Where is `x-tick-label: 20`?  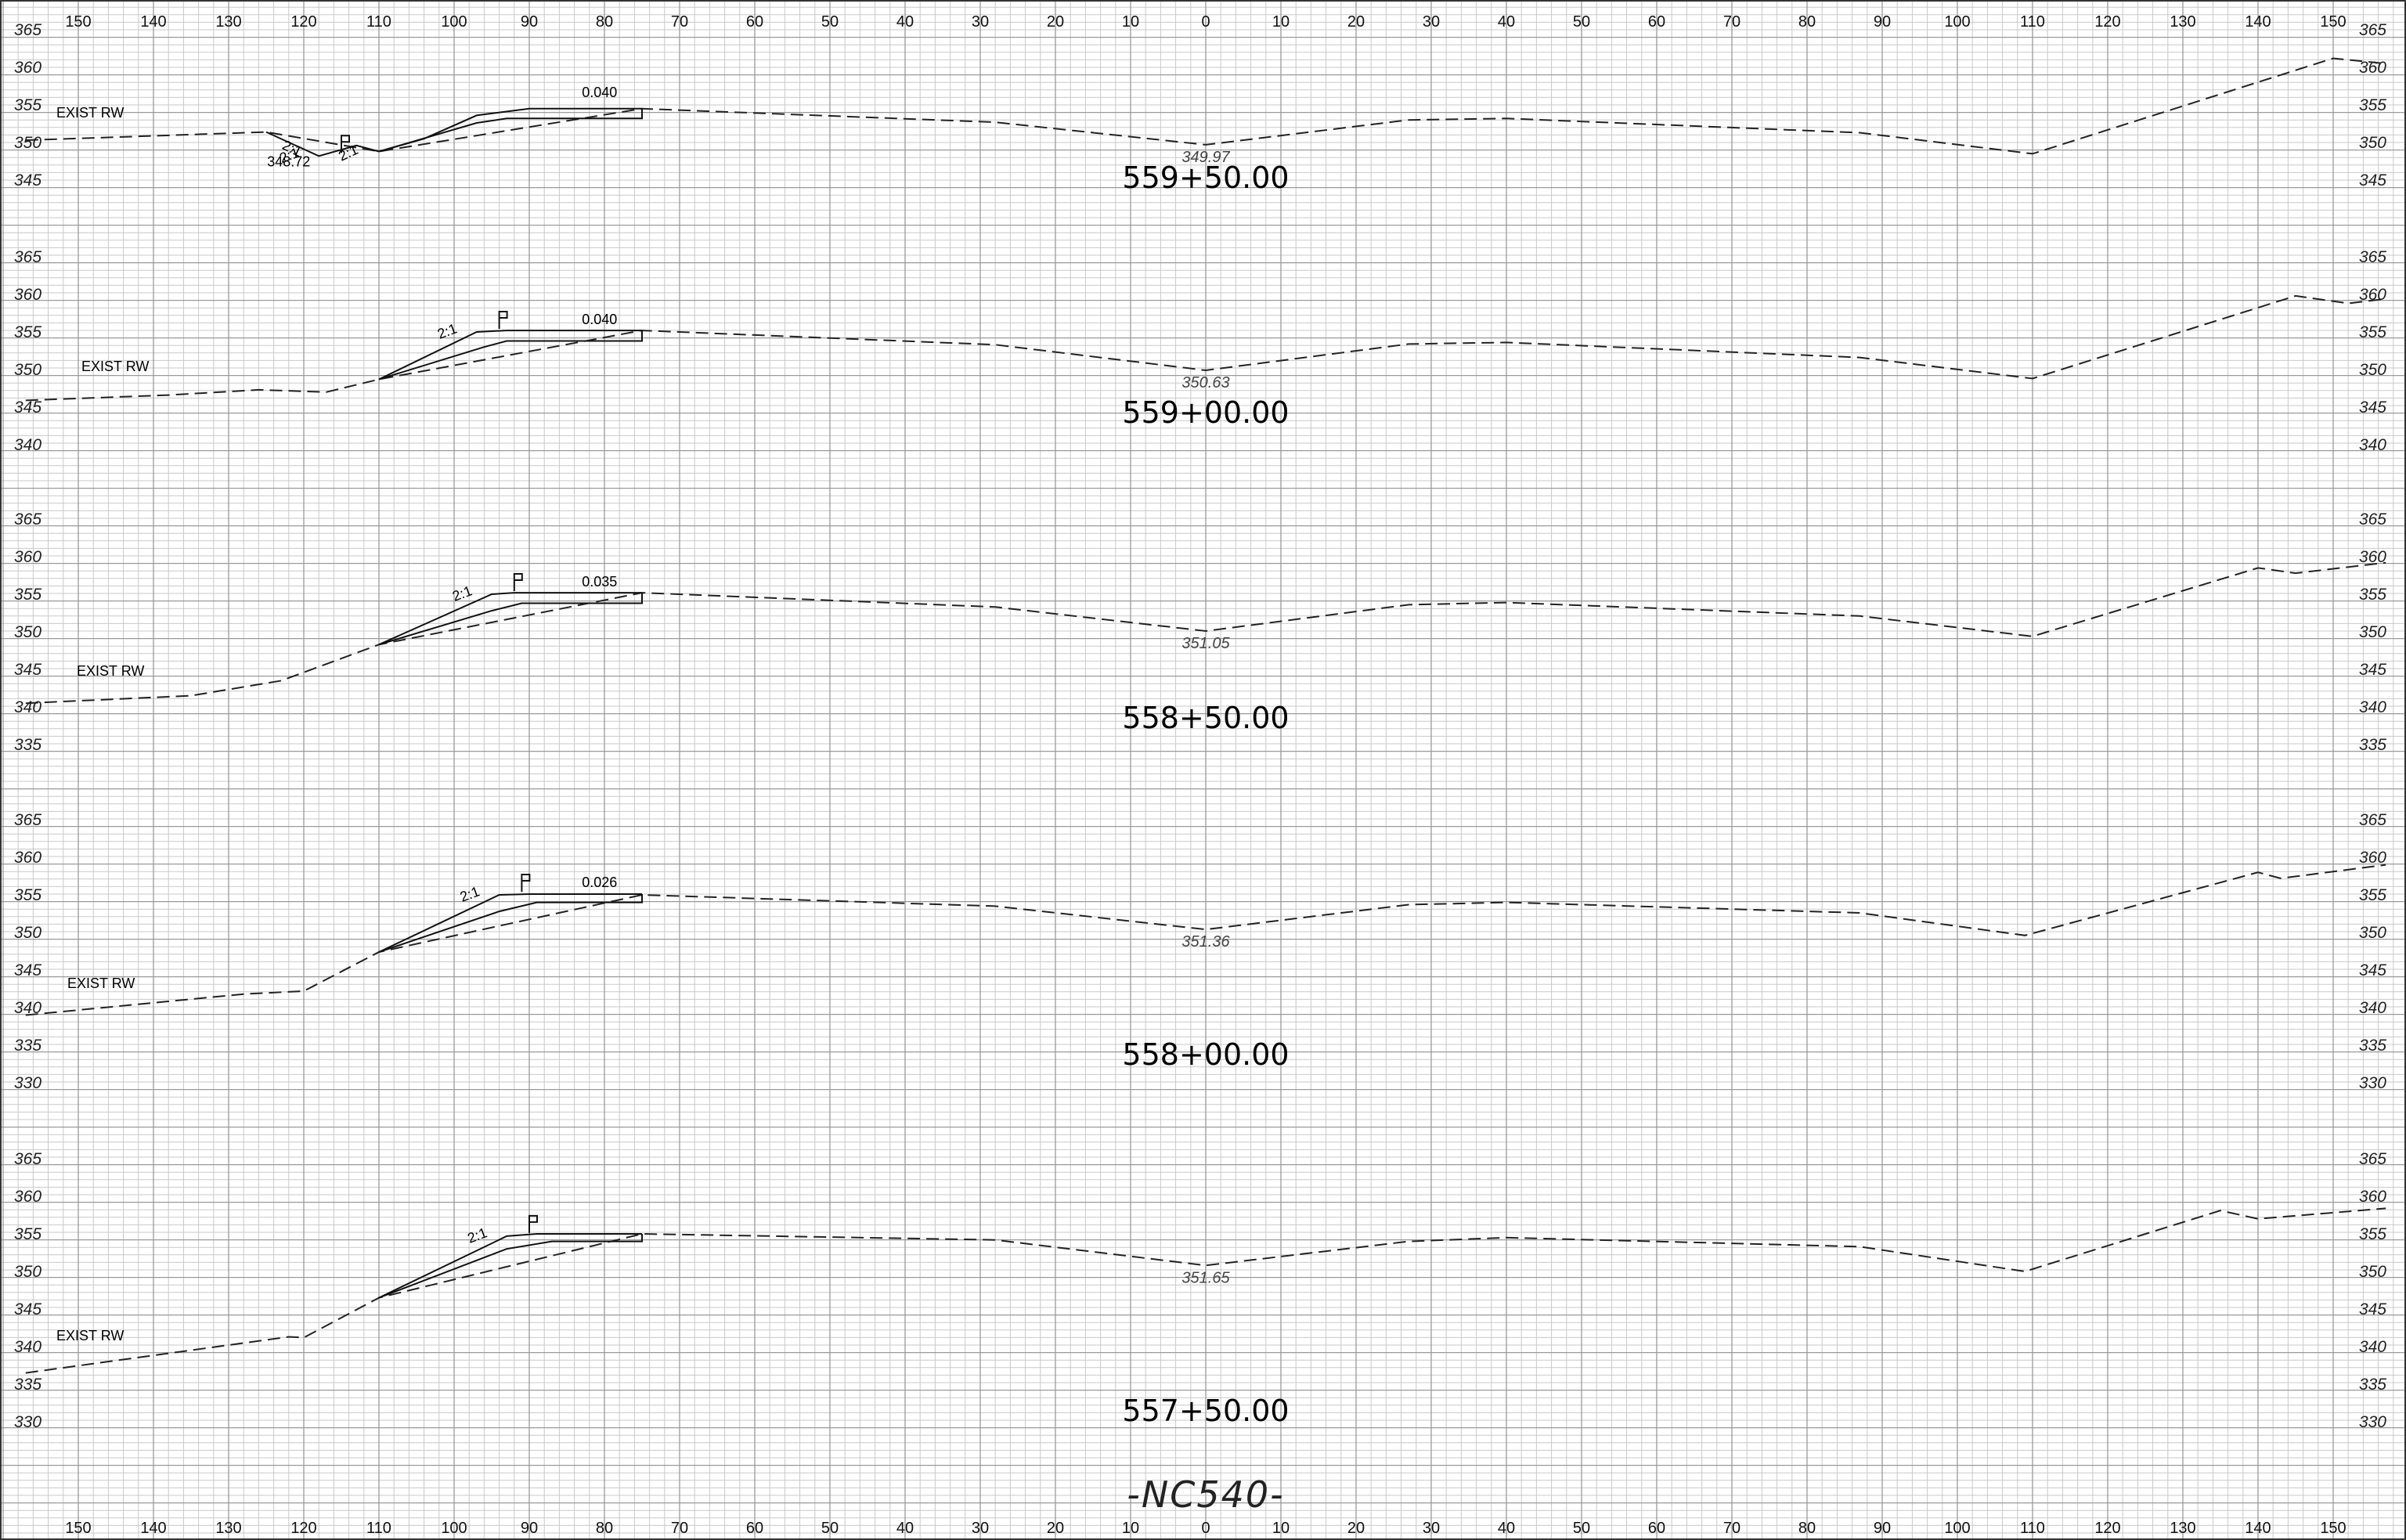 x-tick-label: 20 is located at coordinates (1356, 1528).